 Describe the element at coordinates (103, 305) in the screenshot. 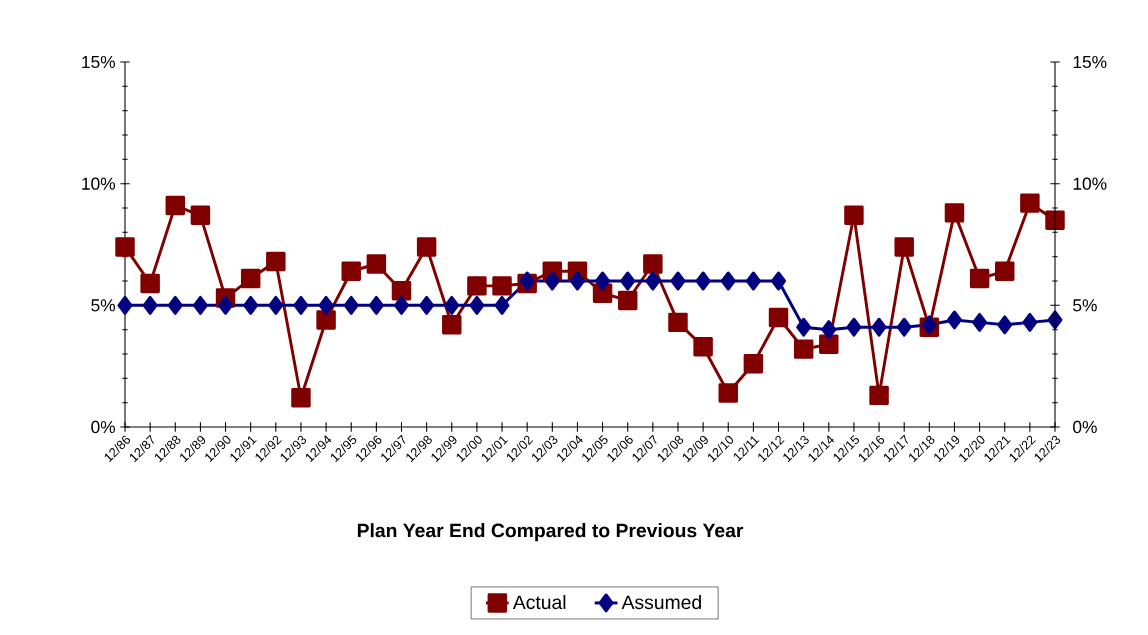

I see `y-tick-label: 5%` at that location.